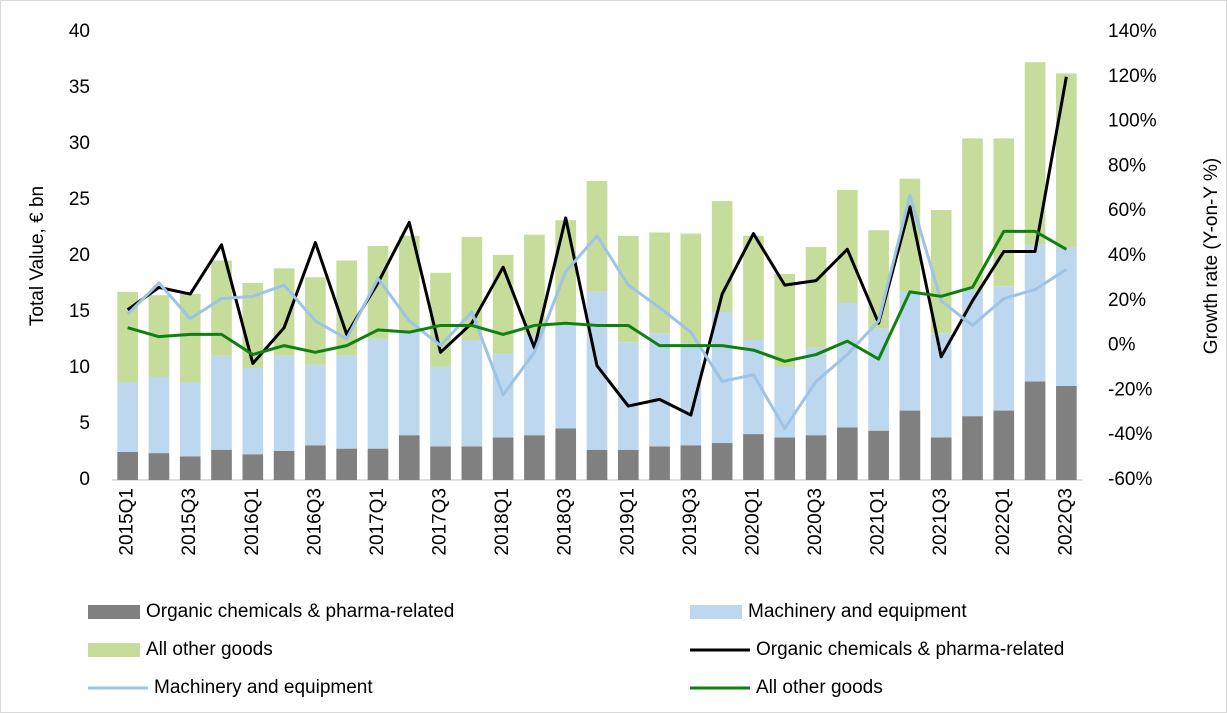 The height and width of the screenshot is (713, 1227). Describe the element at coordinates (1132, 121) in the screenshot. I see `y2-tick-label: 100%` at that location.